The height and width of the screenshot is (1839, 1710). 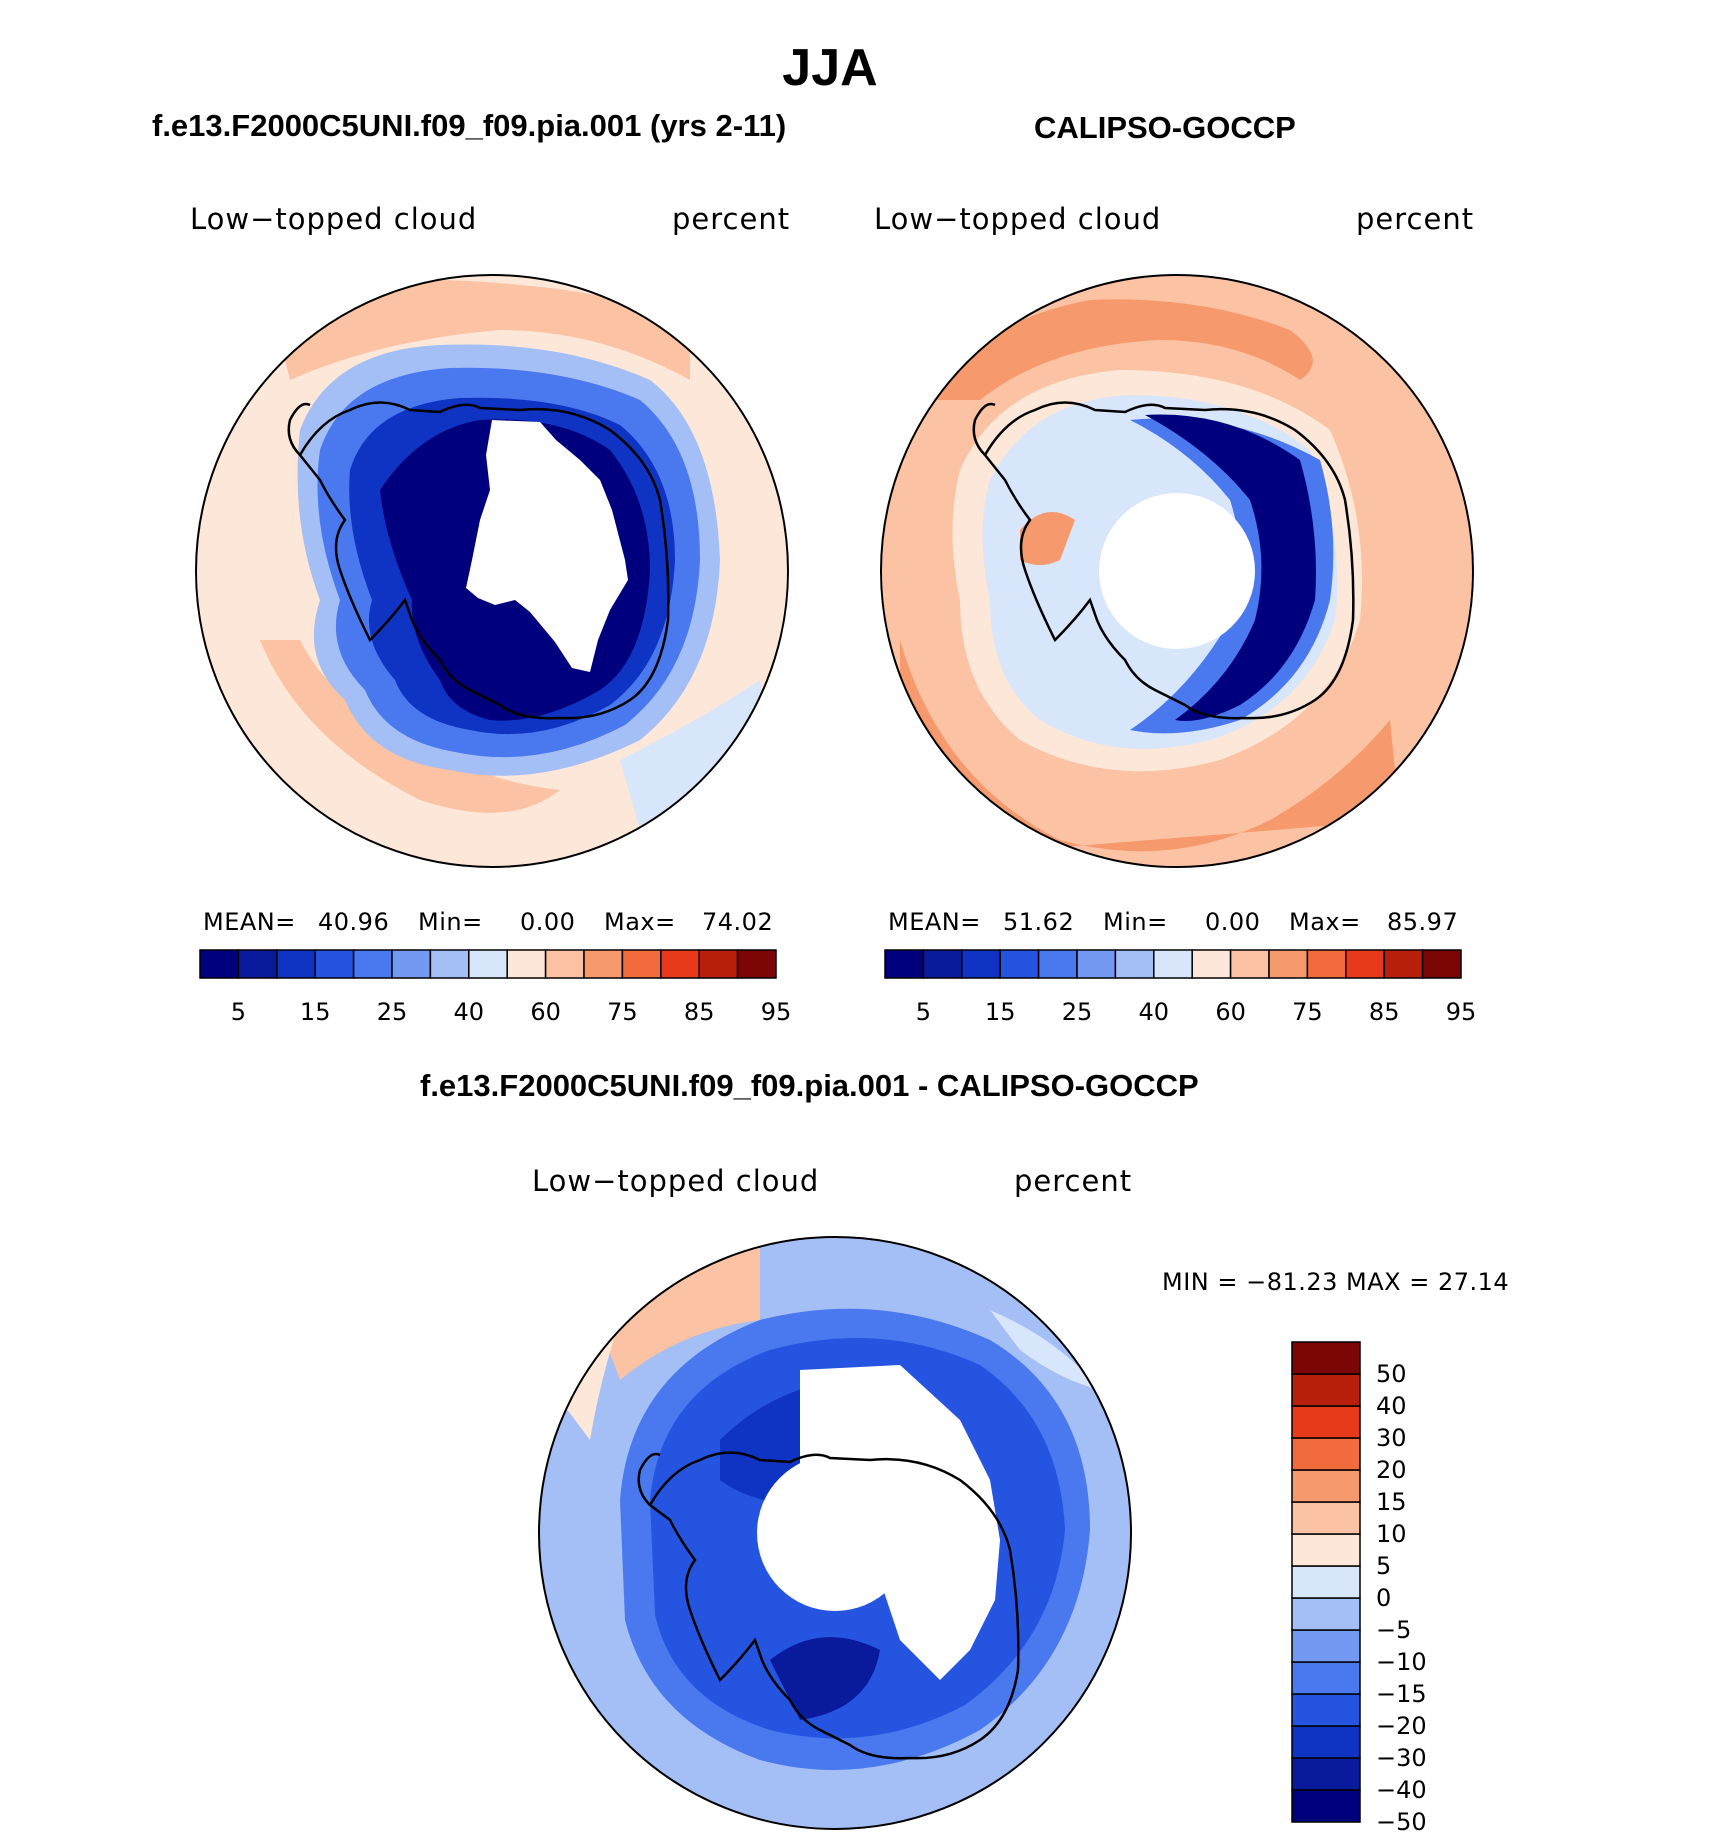 I want to click on map-diff-border, so click(x=835, y=1533).